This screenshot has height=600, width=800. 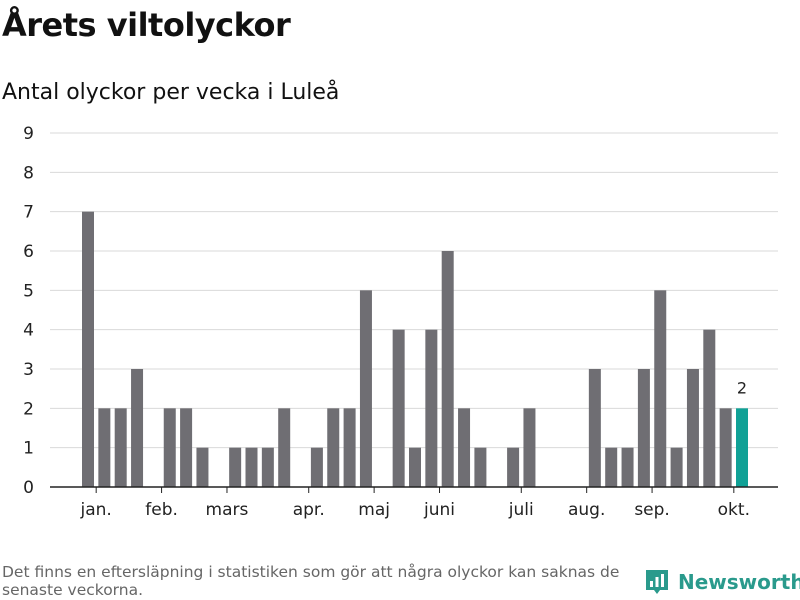 What do you see at coordinates (309, 510) in the screenshot?
I see `x-tick-label: apr.` at bounding box center [309, 510].